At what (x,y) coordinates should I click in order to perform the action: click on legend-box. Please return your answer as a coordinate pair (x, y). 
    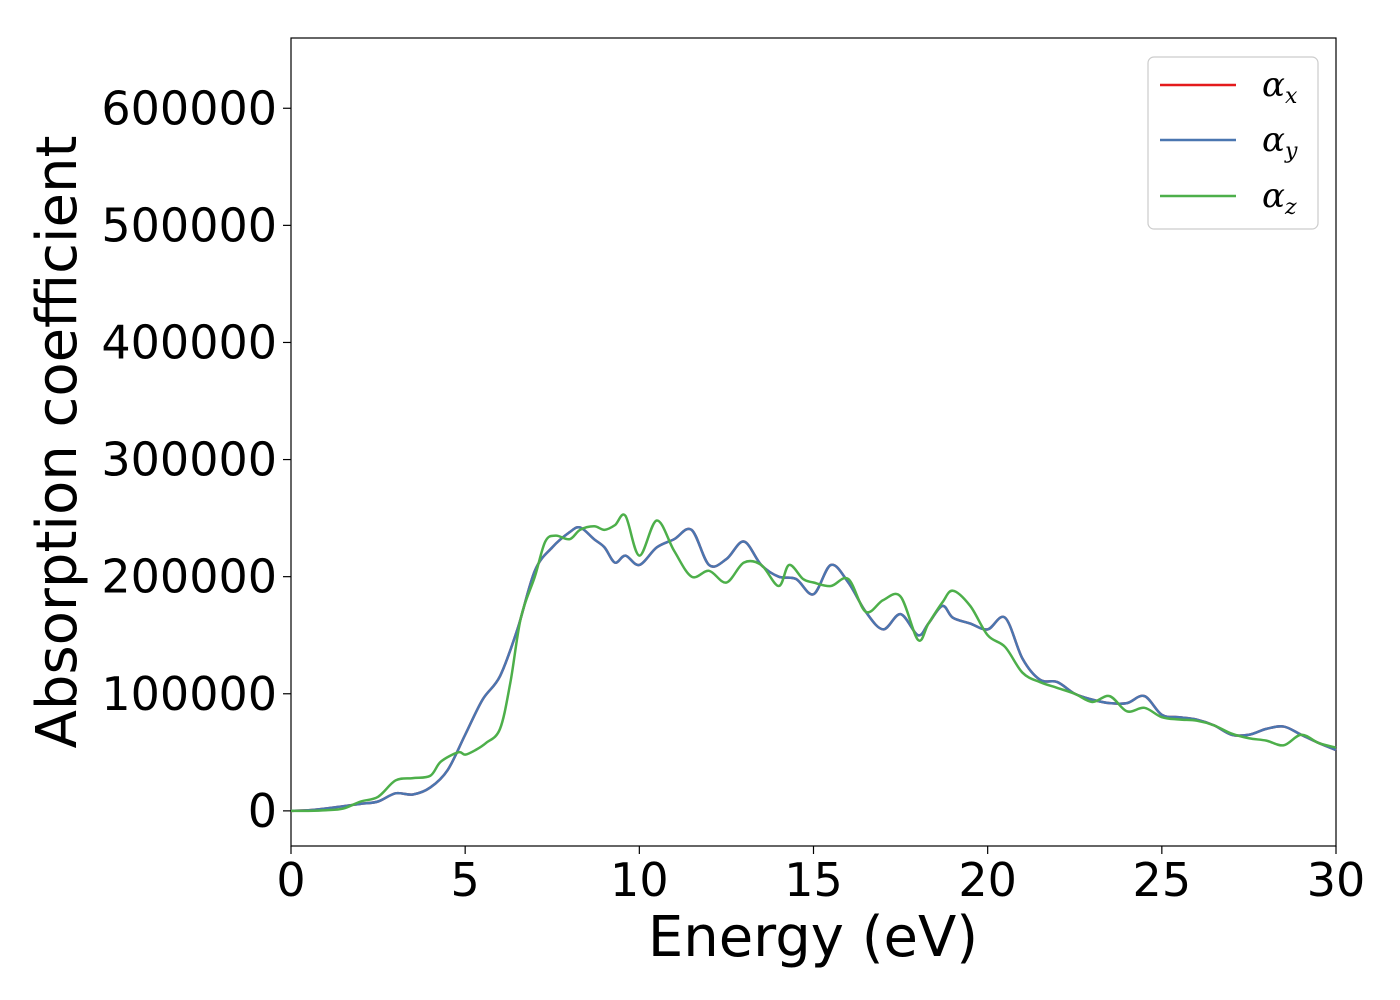
    Looking at the image, I should click on (1233, 143).